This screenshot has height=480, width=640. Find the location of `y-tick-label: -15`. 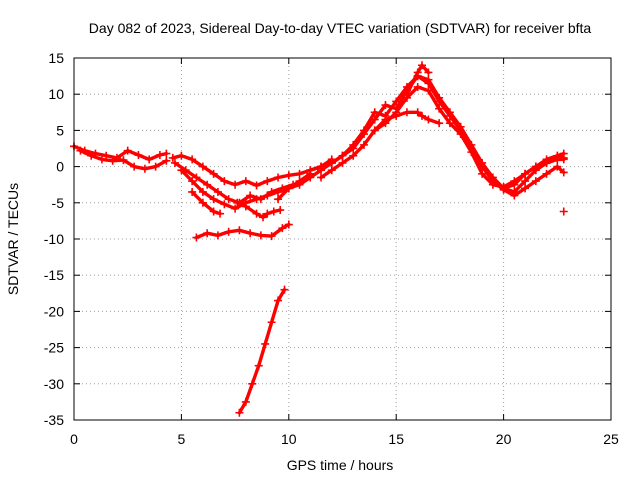

y-tick-label: -15 is located at coordinates (54, 275).